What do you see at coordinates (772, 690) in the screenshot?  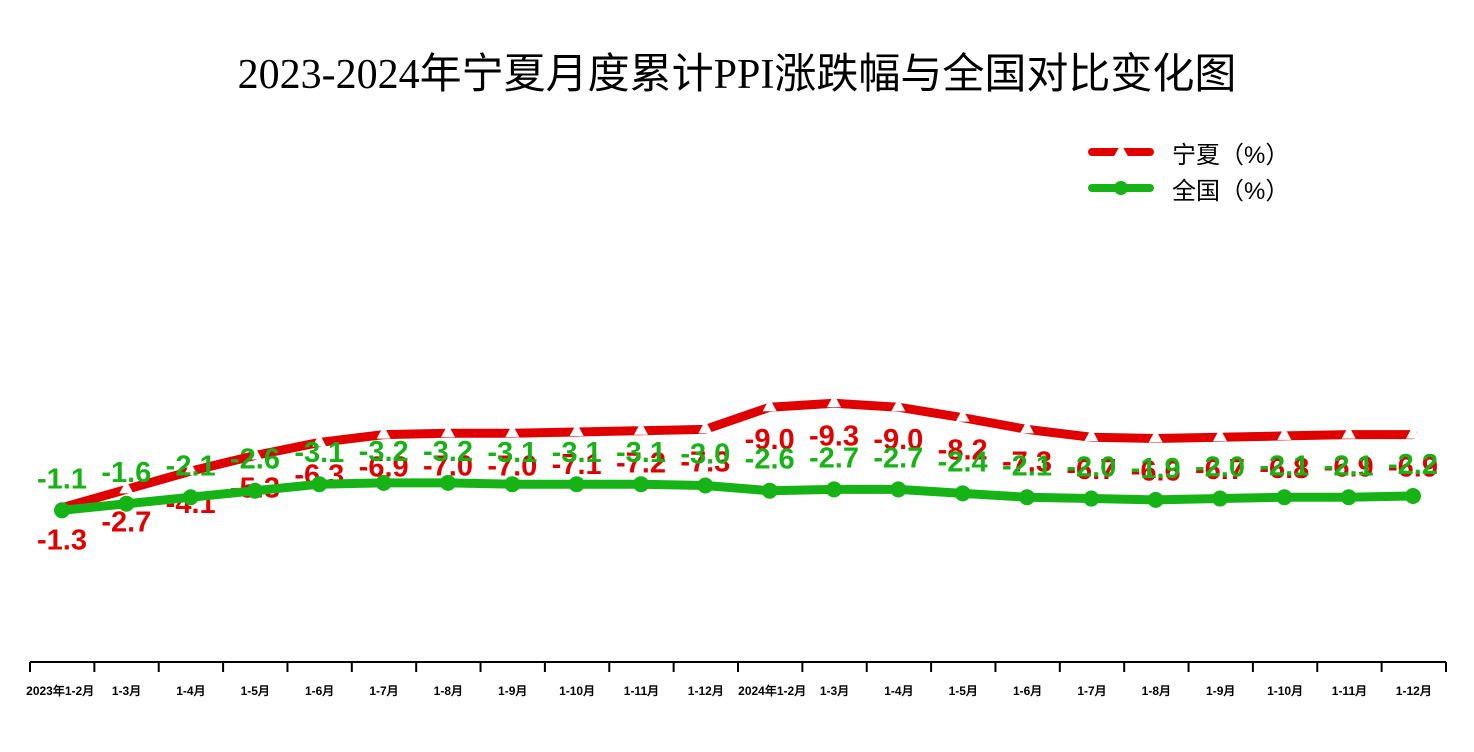 I see `x-tick-label: 2024年1-2月` at bounding box center [772, 690].